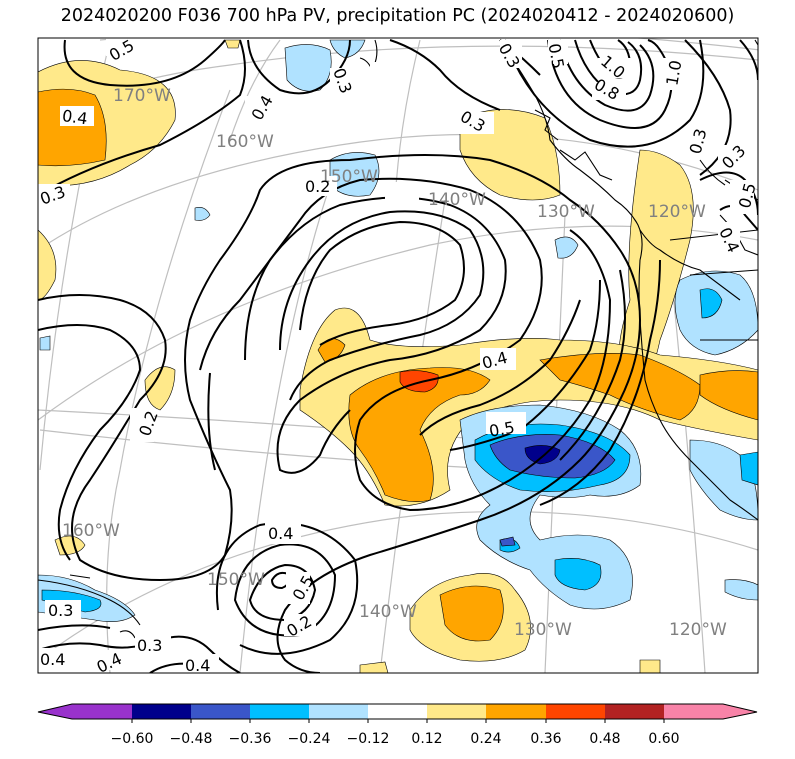 Image resolution: width=795 pixels, height=759 pixels. Describe the element at coordinates (191, 739) in the screenshot. I see `colorbar-tick-label: −0.48` at that location.